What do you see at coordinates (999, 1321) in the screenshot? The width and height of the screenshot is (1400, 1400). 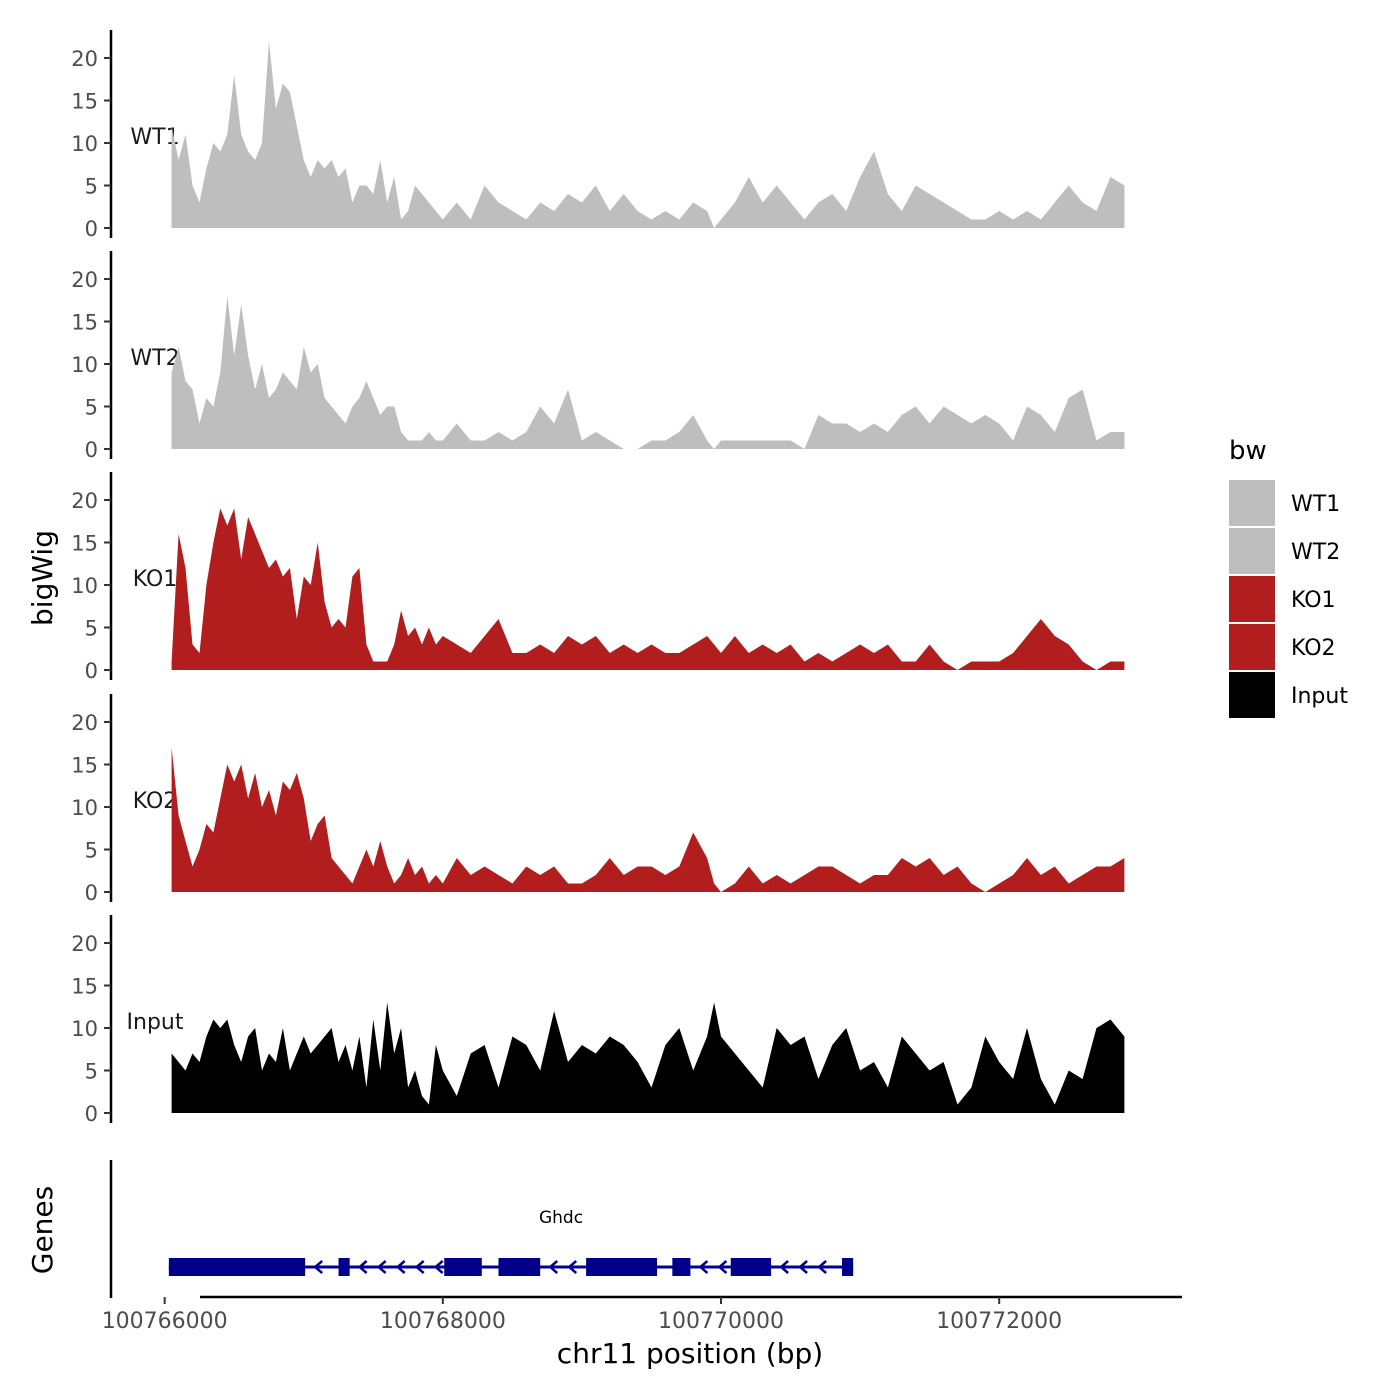 I see `x-tick-label: 100772000` at bounding box center [999, 1321].